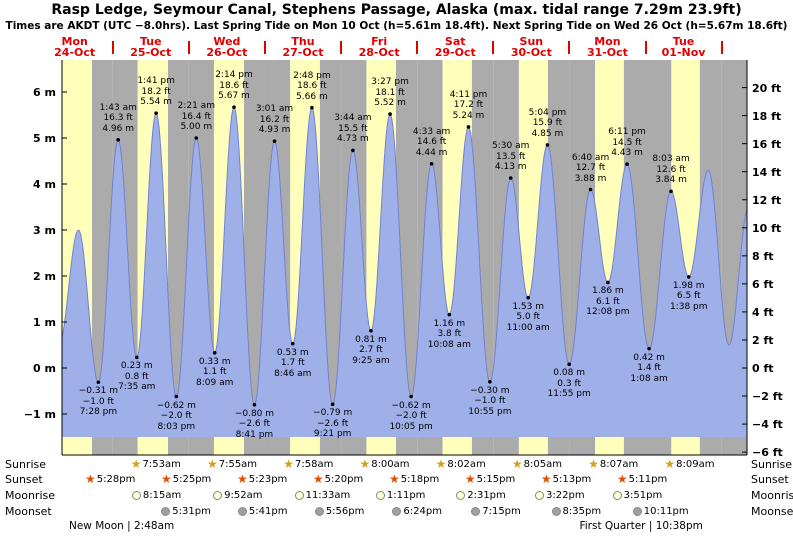  I want to click on annotation-line: 8:46 am, so click(293, 373).